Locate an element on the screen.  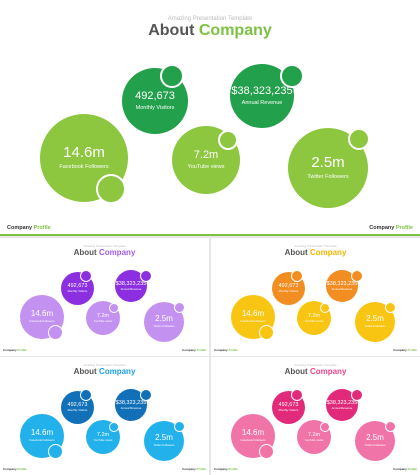
revenue-circle: $38,323,235 Annual Revenue is located at coordinates (262, 96).